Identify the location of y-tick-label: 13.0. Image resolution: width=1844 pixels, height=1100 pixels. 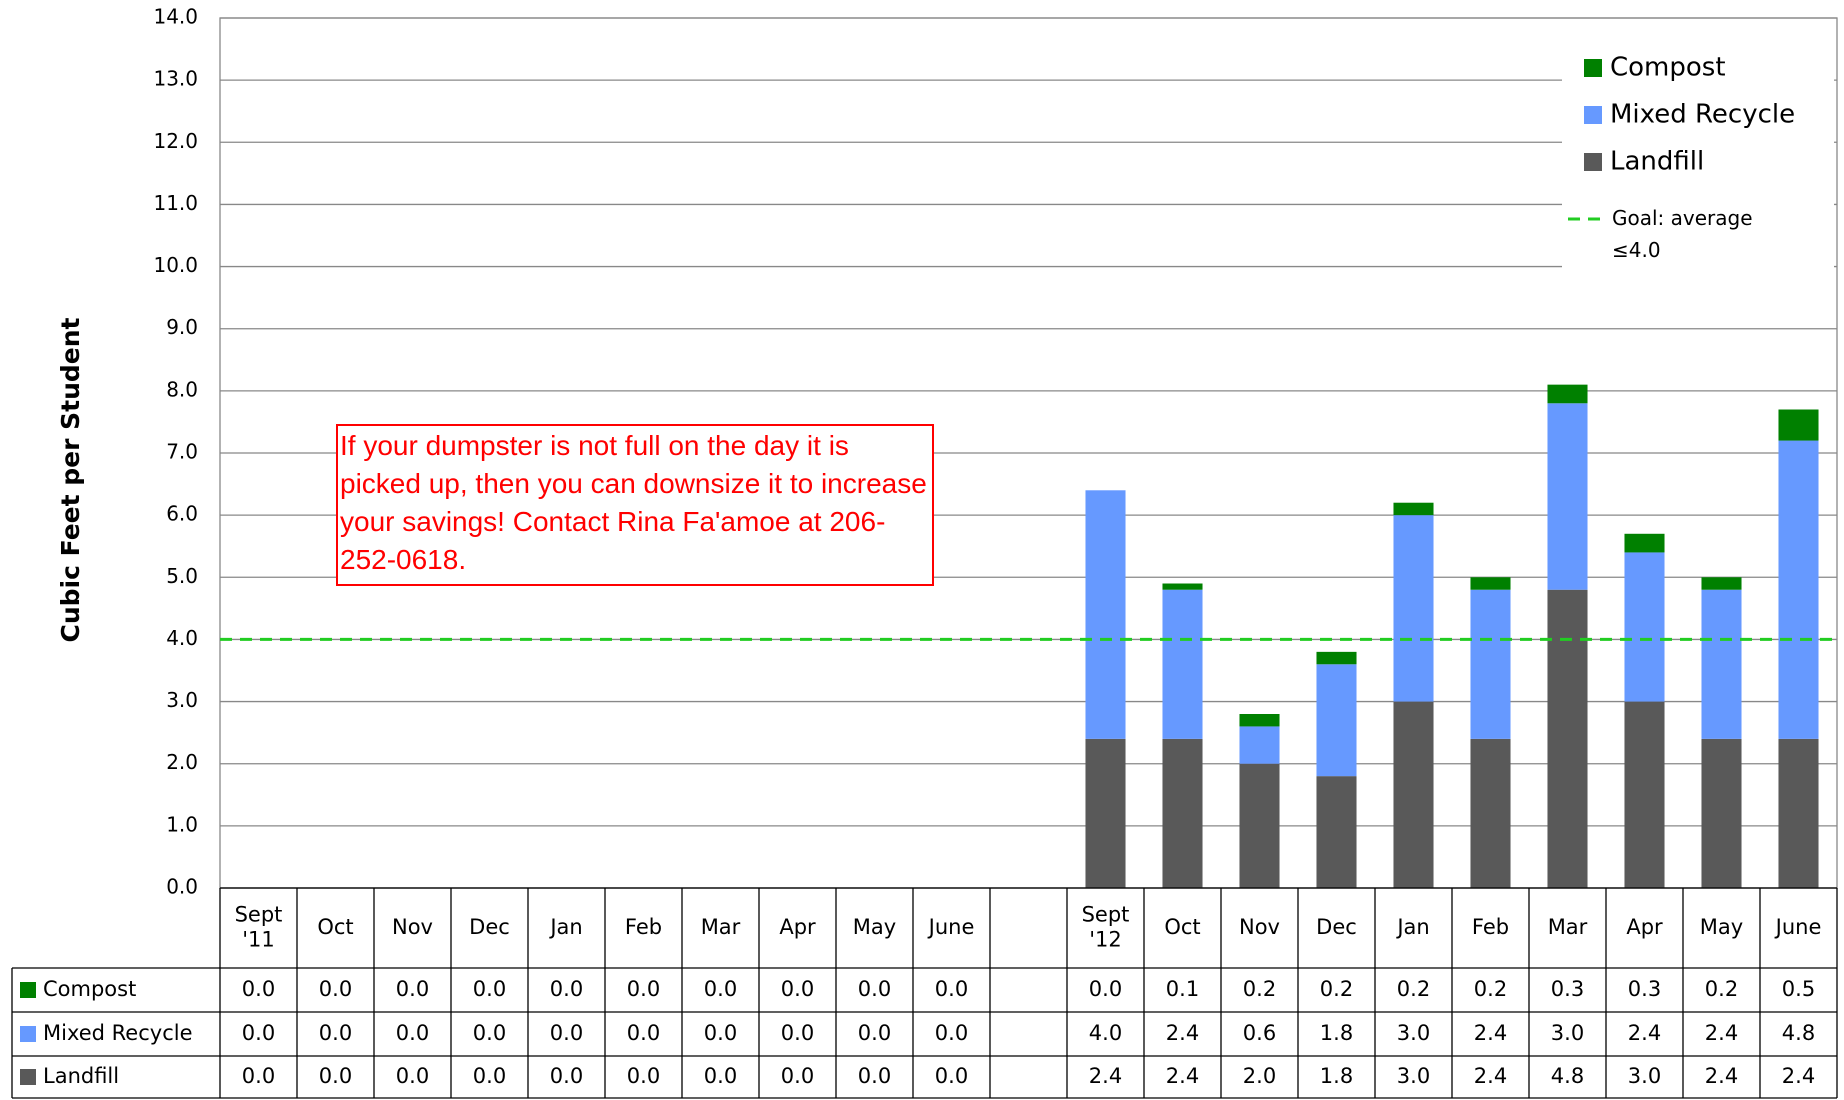
(175, 79).